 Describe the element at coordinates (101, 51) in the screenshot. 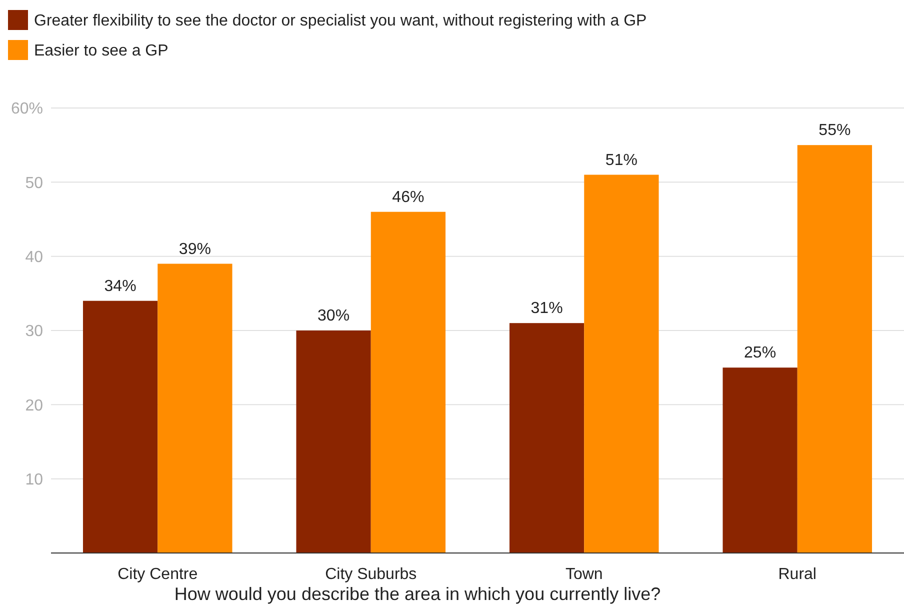

I see `legend-label: Easier to see a GP` at that location.